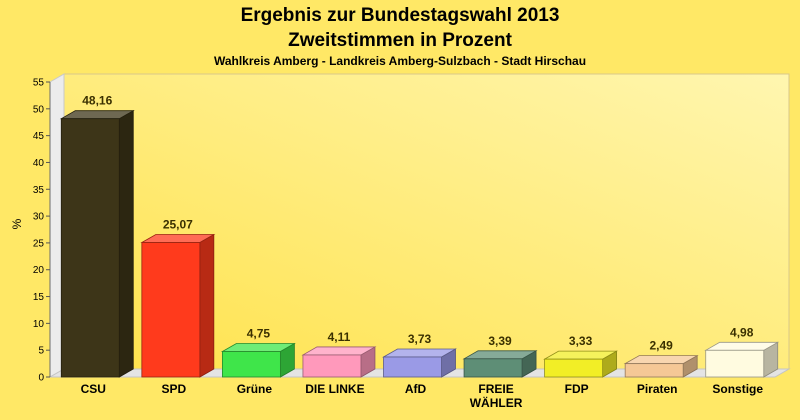  Describe the element at coordinates (39, 324) in the screenshot. I see `y-tick-label: 10` at that location.